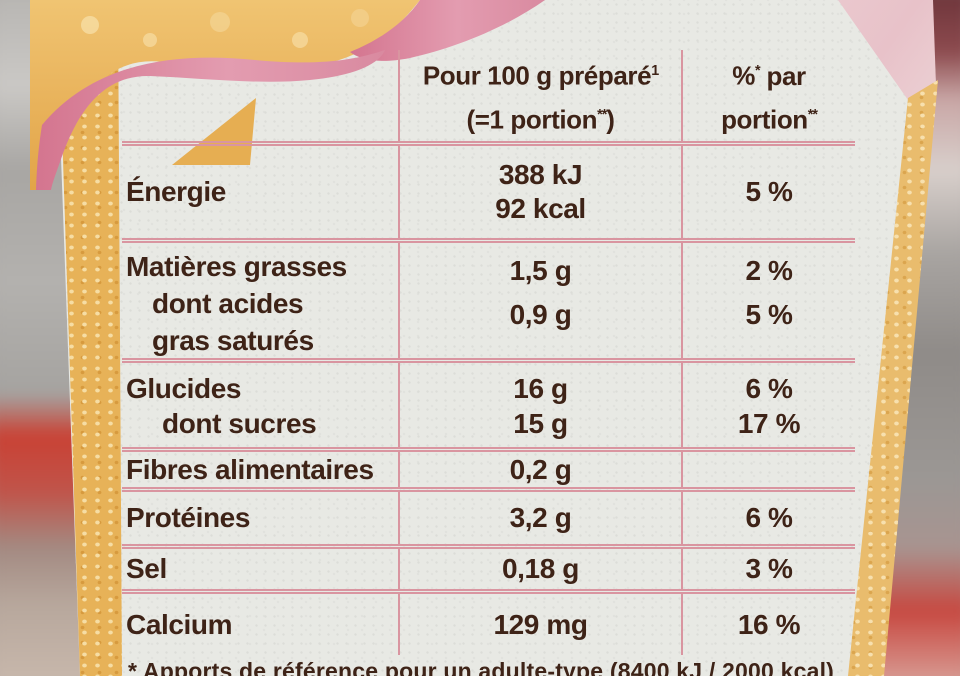 This screenshot has width=960, height=676. I want to click on cell-percent: 16 %, so click(769, 624).